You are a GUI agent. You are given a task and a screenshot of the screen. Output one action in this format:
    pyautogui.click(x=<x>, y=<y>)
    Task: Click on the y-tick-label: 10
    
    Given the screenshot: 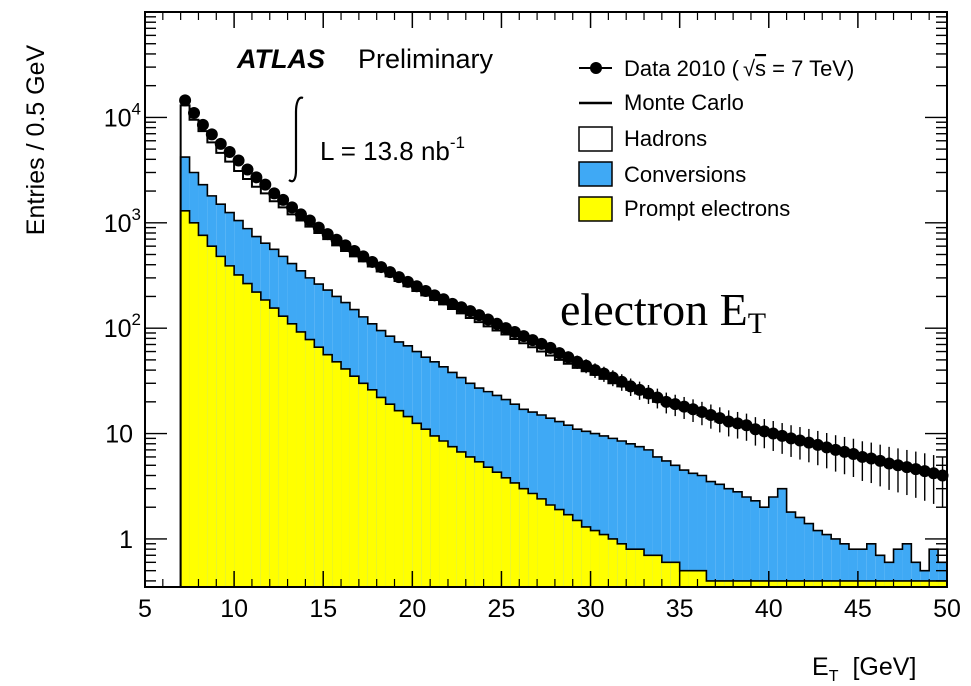 What is the action you would take?
    pyautogui.click(x=119, y=435)
    